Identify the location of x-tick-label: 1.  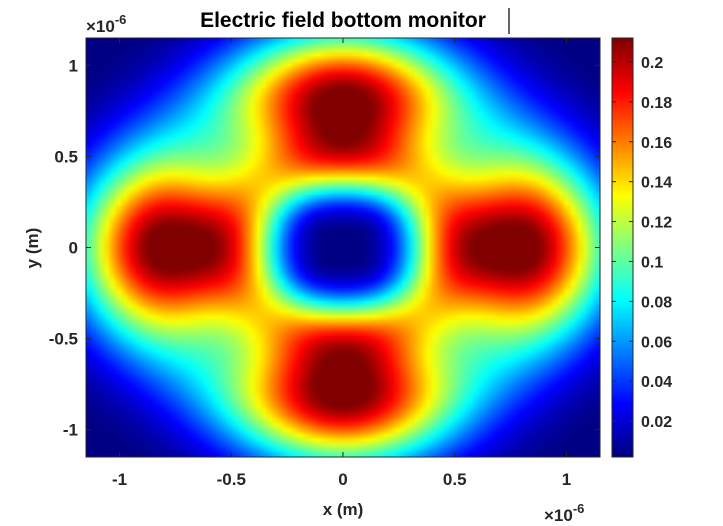
(566, 479).